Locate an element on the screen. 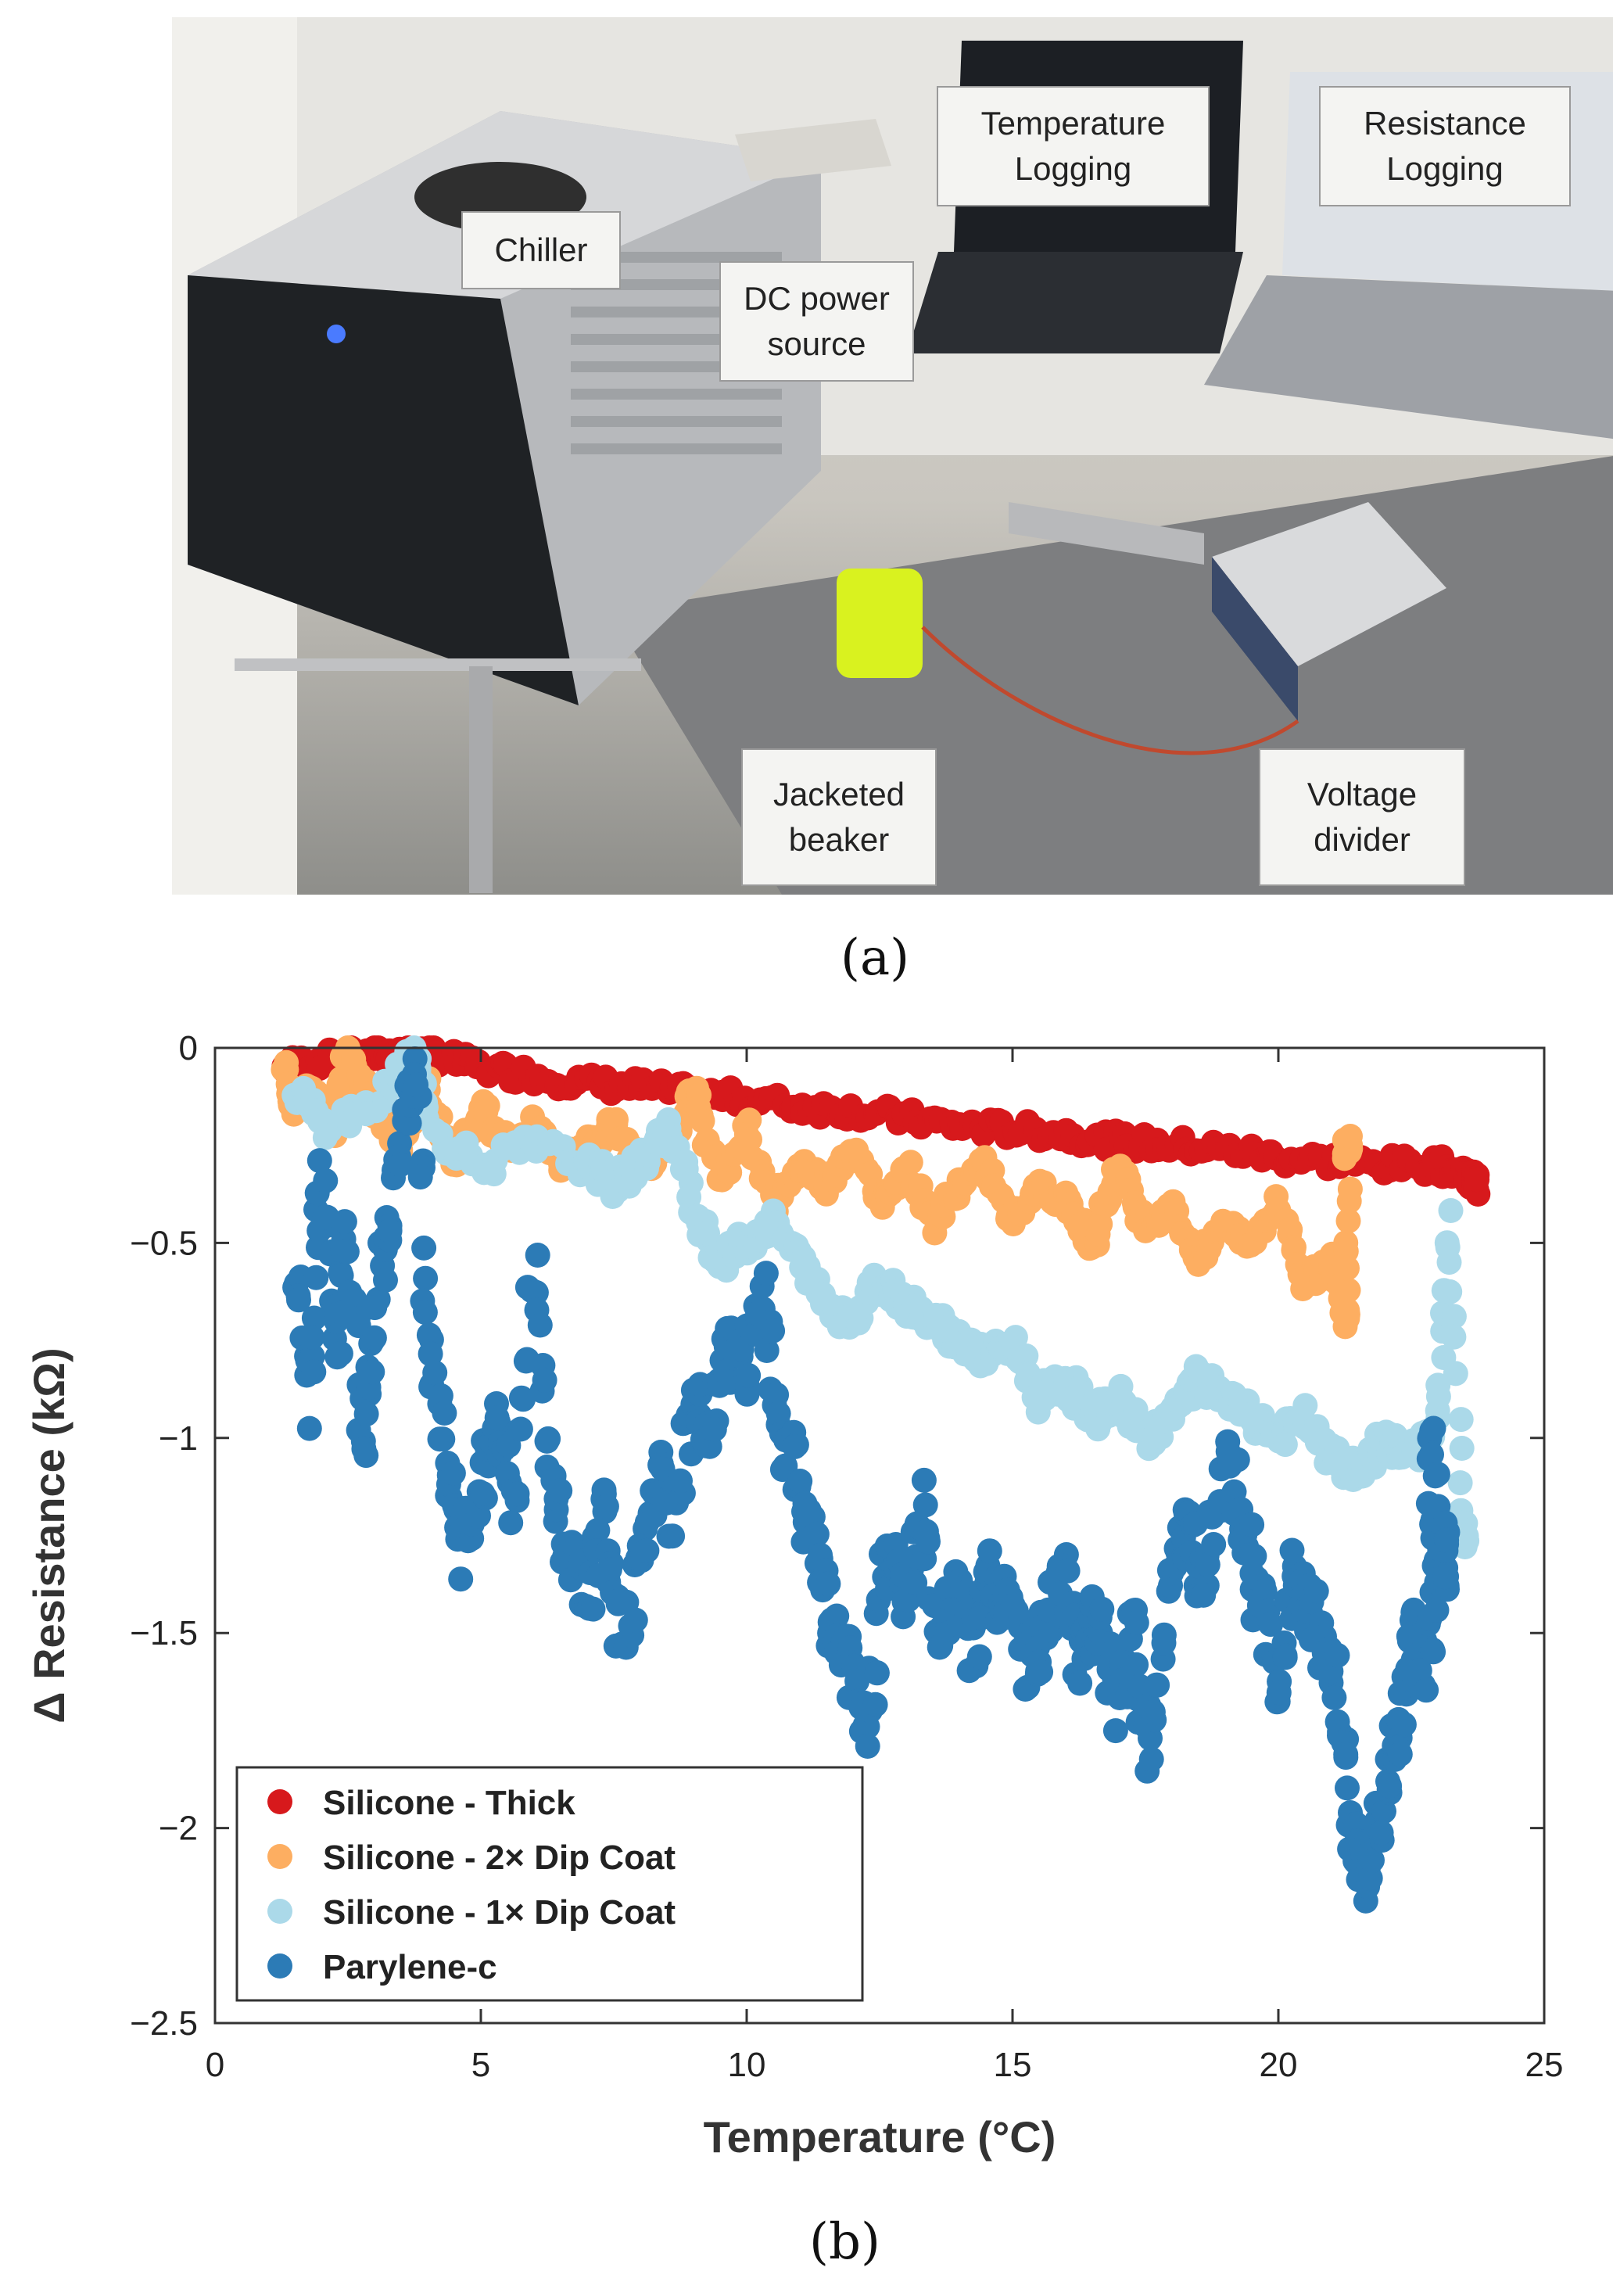 The height and width of the screenshot is (2296, 1613). label-chiller: Chiller is located at coordinates (541, 250).